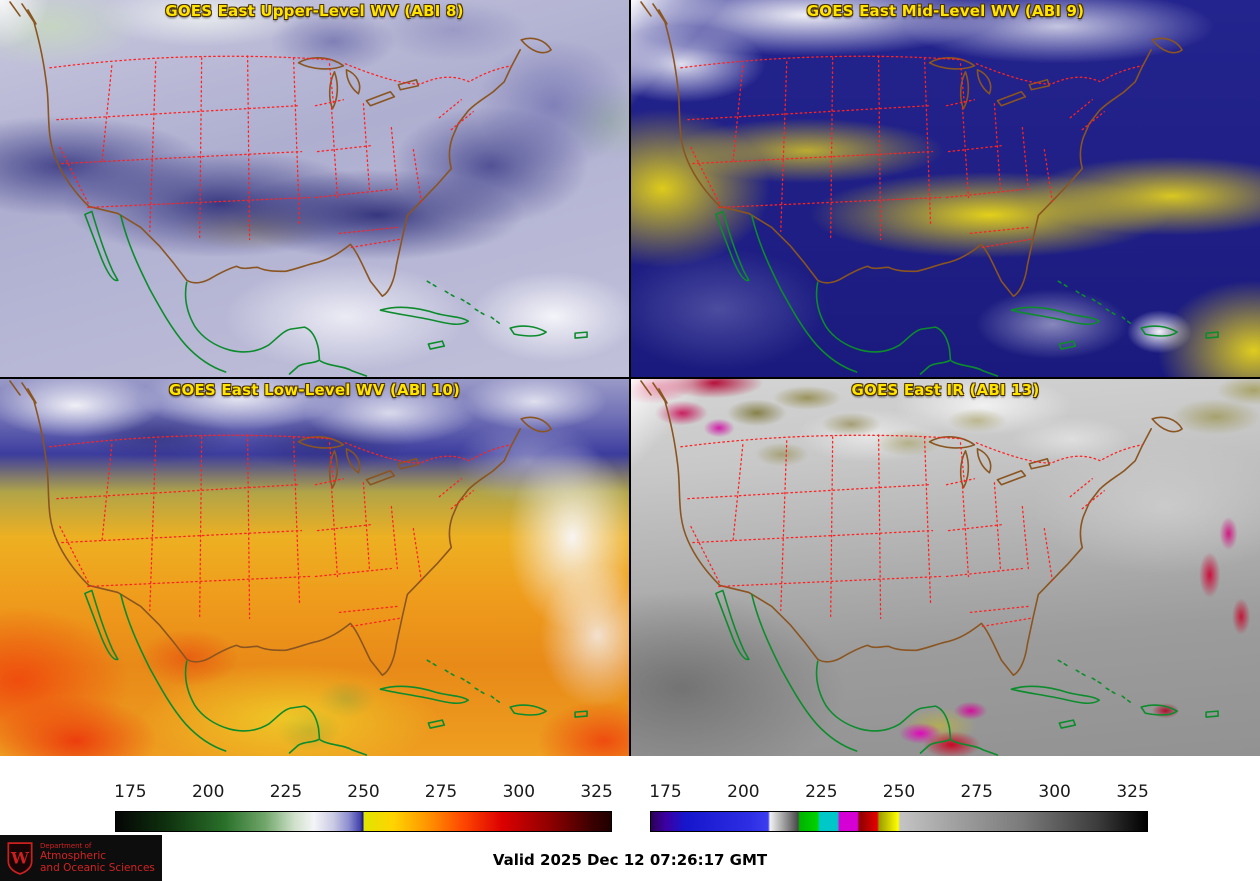 The width and height of the screenshot is (1260, 881). What do you see at coordinates (66, 845) in the screenshot?
I see `logo-line-1: Department of` at bounding box center [66, 845].